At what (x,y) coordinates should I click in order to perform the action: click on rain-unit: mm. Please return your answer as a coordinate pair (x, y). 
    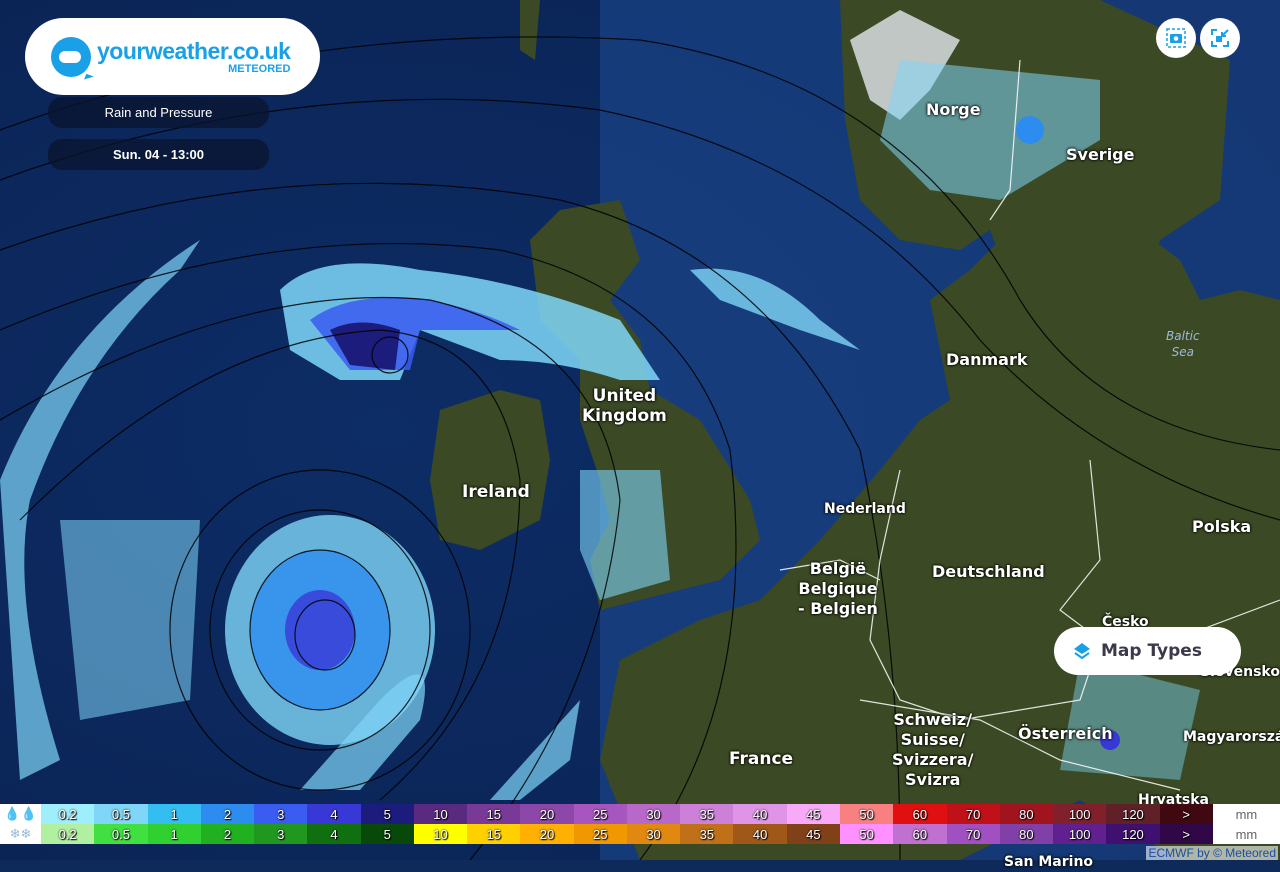
    Looking at the image, I should click on (1246, 814).